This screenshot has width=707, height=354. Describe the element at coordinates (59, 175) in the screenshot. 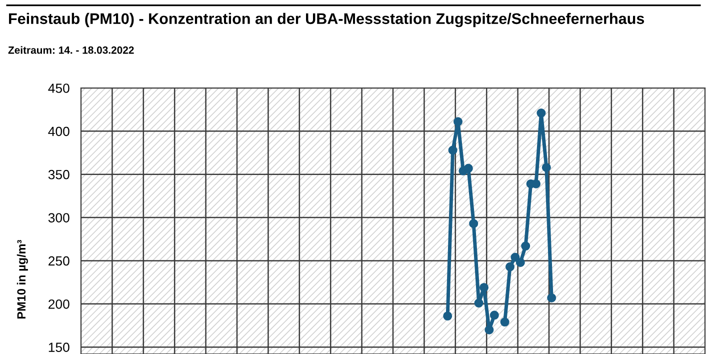

I see `y-tick-label: 350` at that location.